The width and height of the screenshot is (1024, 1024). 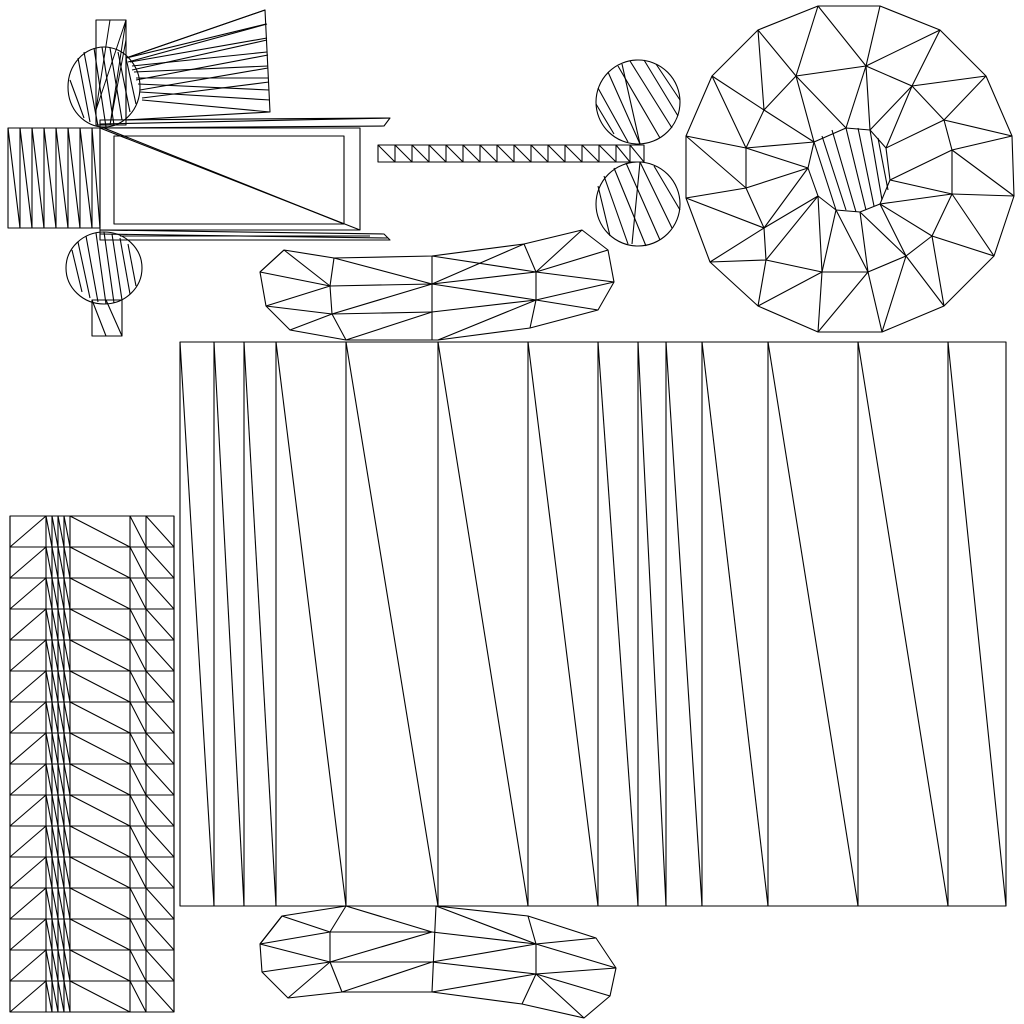 I want to click on top-left-lower-cap, so click(x=104, y=284).